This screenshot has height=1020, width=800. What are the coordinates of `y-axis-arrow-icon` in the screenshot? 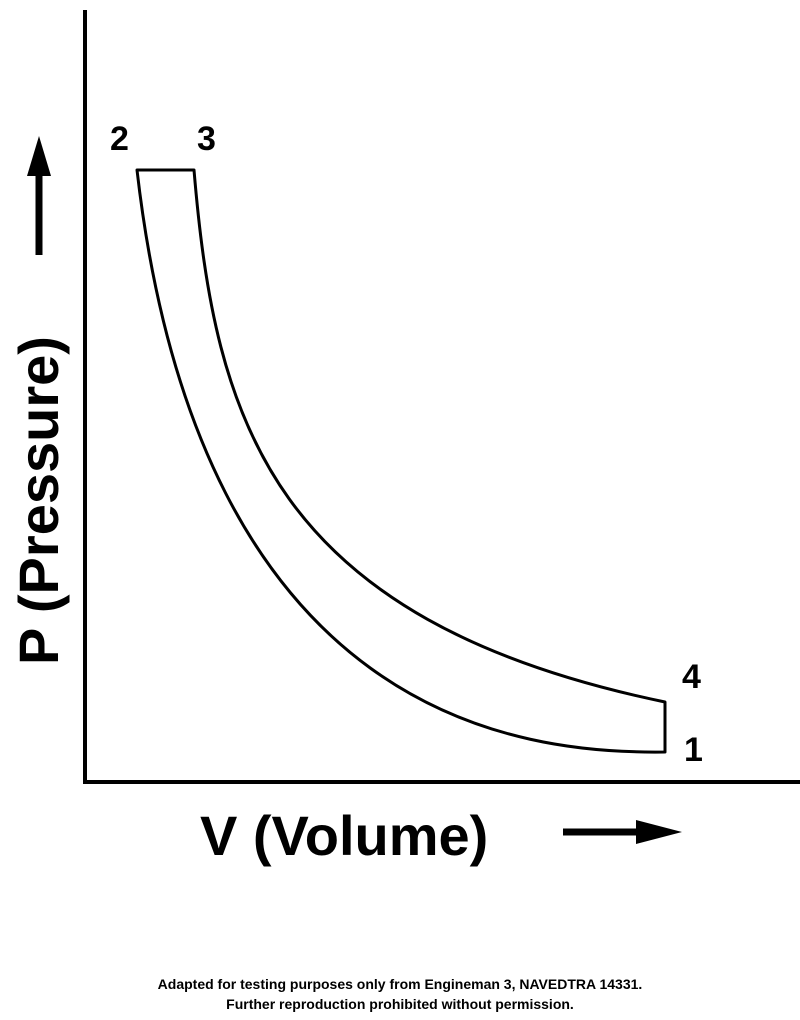 It's located at (39, 195).